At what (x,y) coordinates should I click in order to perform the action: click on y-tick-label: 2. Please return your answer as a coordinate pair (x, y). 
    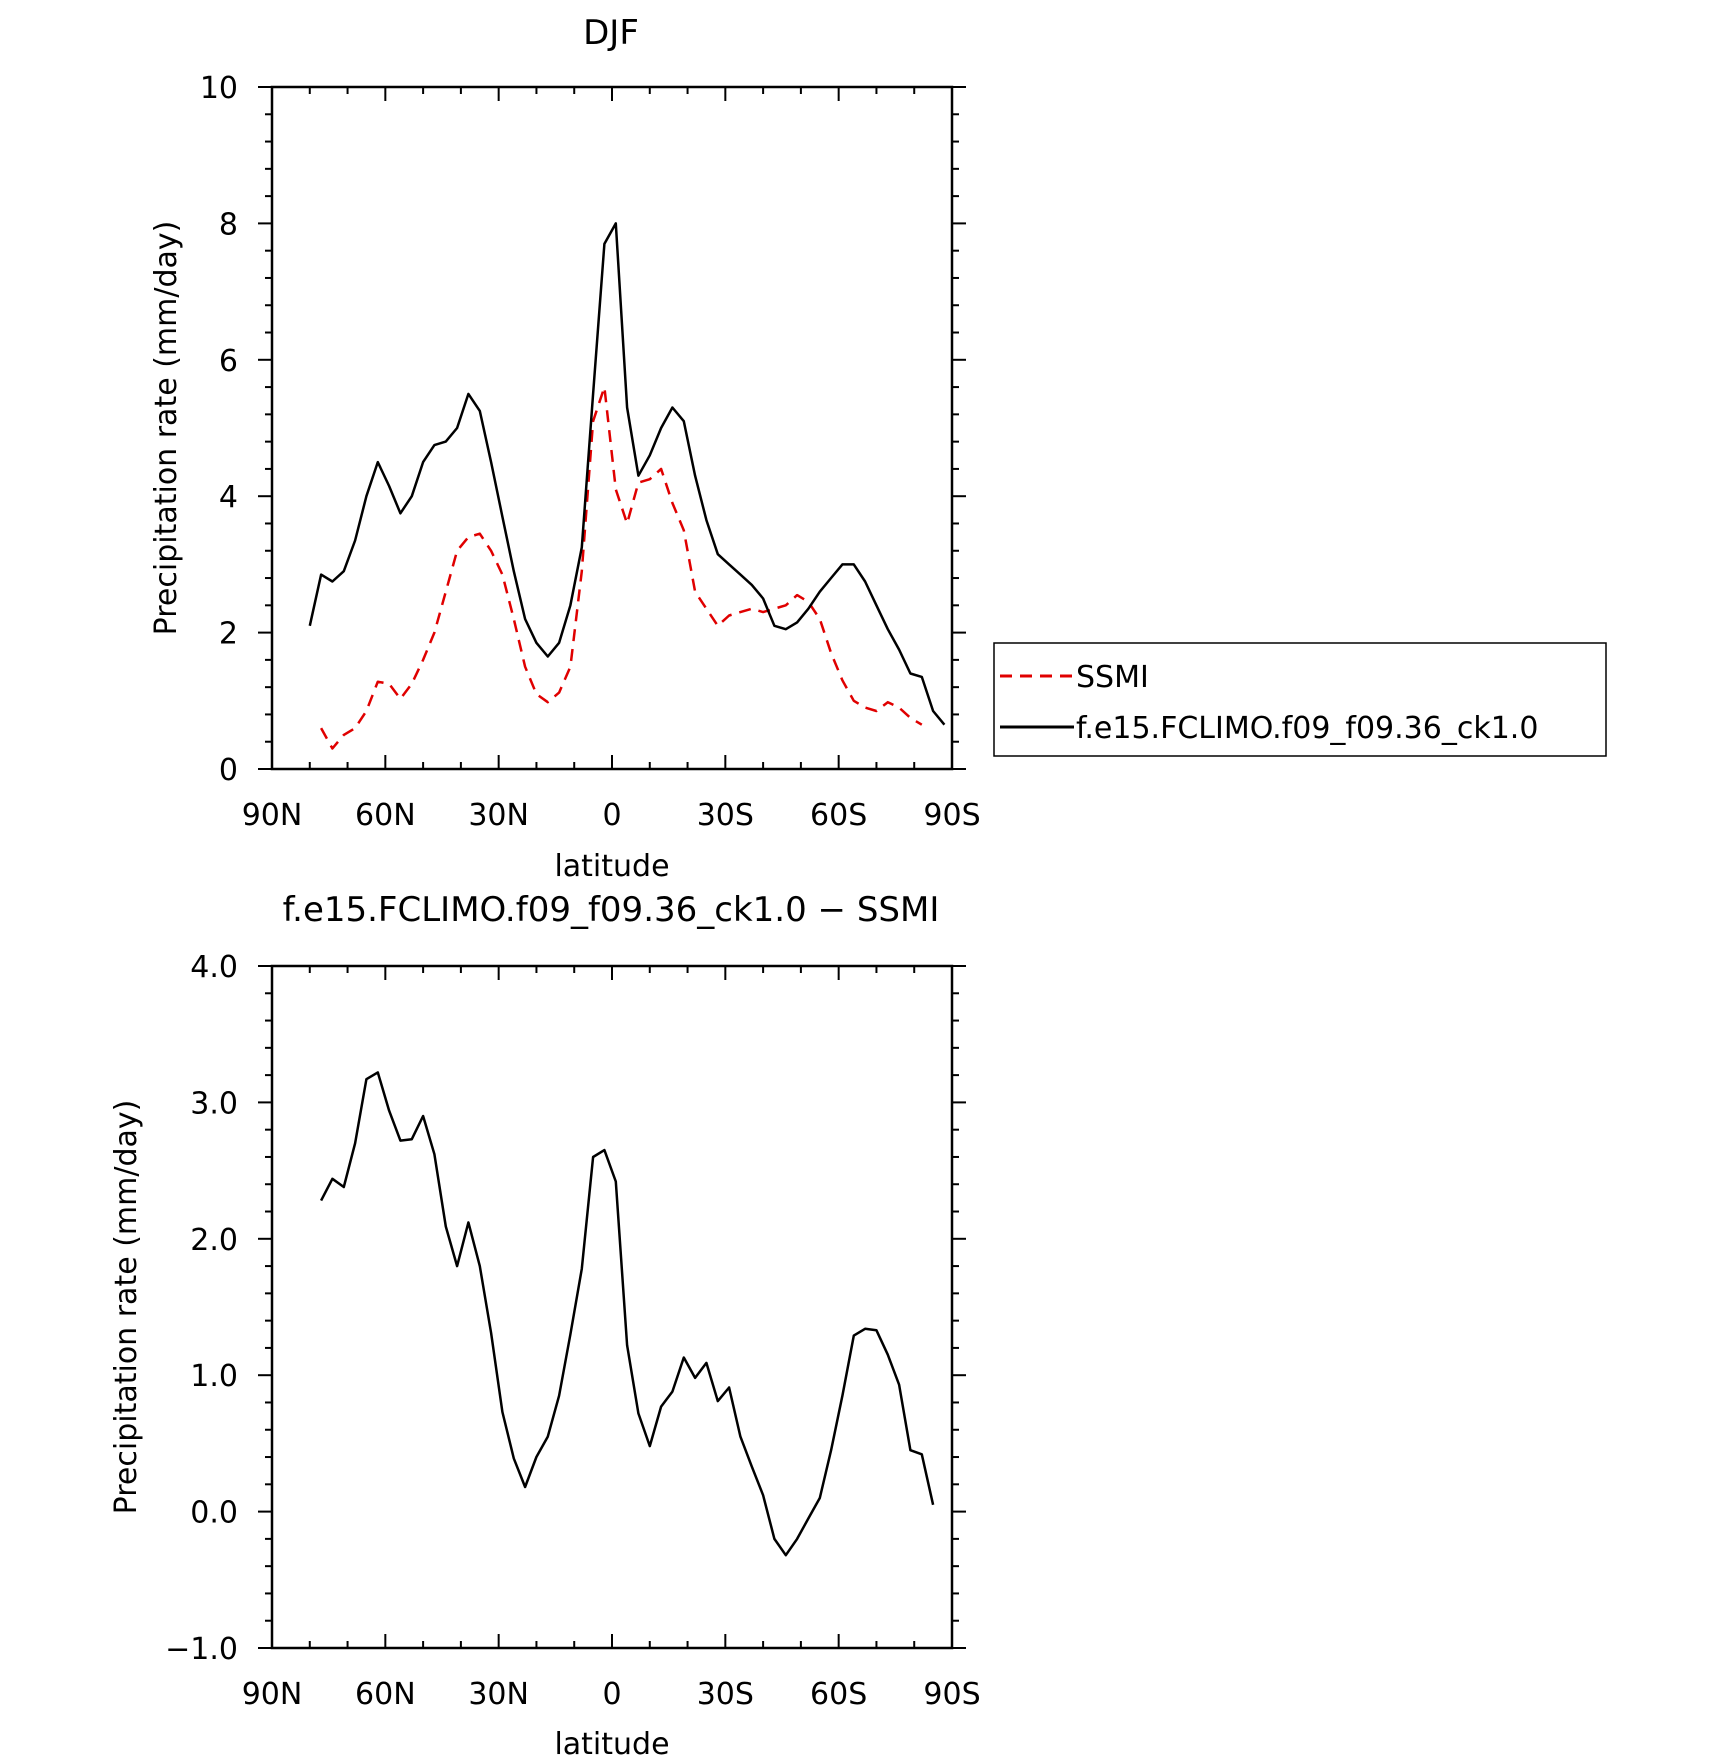
    Looking at the image, I should click on (228, 634).